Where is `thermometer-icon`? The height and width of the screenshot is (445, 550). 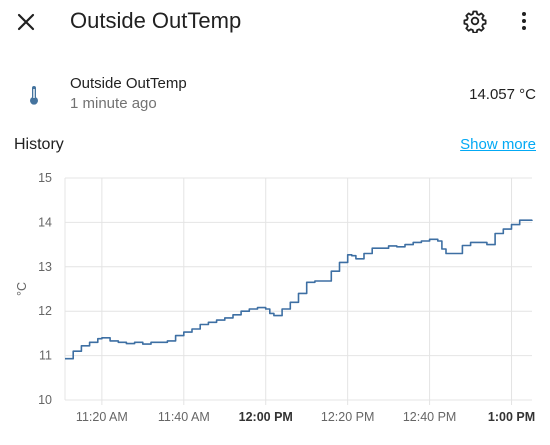
thermometer-icon is located at coordinates (34, 96).